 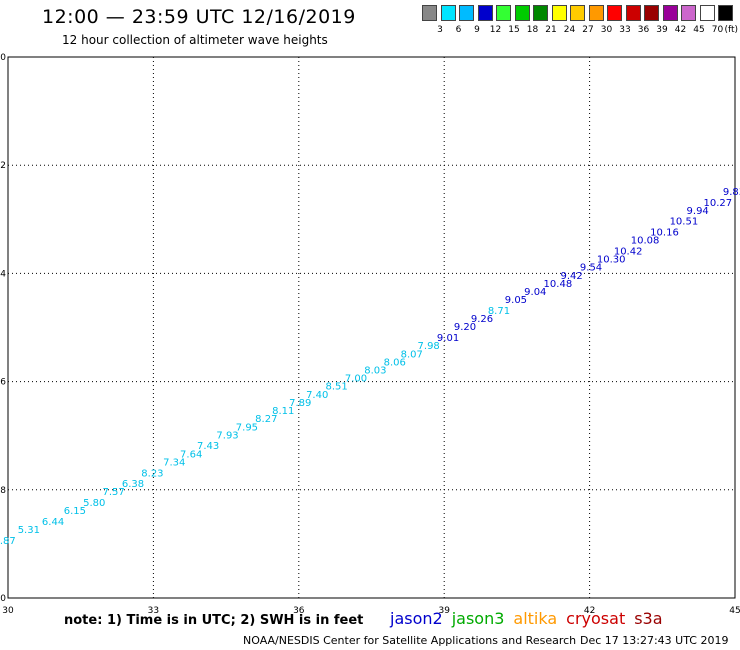 What do you see at coordinates (558, 284) in the screenshot?
I see `wave-height-label: 10.48` at bounding box center [558, 284].